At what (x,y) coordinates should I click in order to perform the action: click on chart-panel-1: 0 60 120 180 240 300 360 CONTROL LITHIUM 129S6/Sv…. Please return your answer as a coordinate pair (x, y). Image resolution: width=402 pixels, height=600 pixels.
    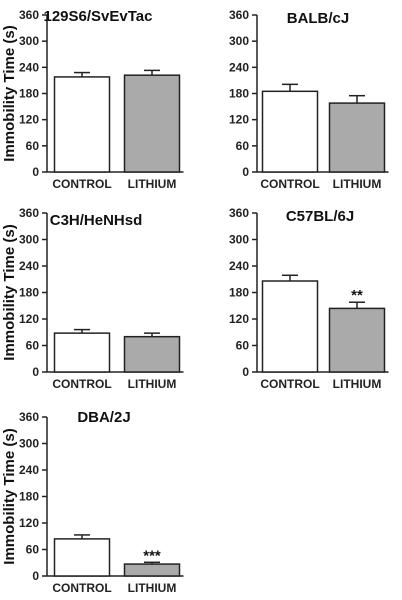
    Looking at the image, I should click on (92, 99).